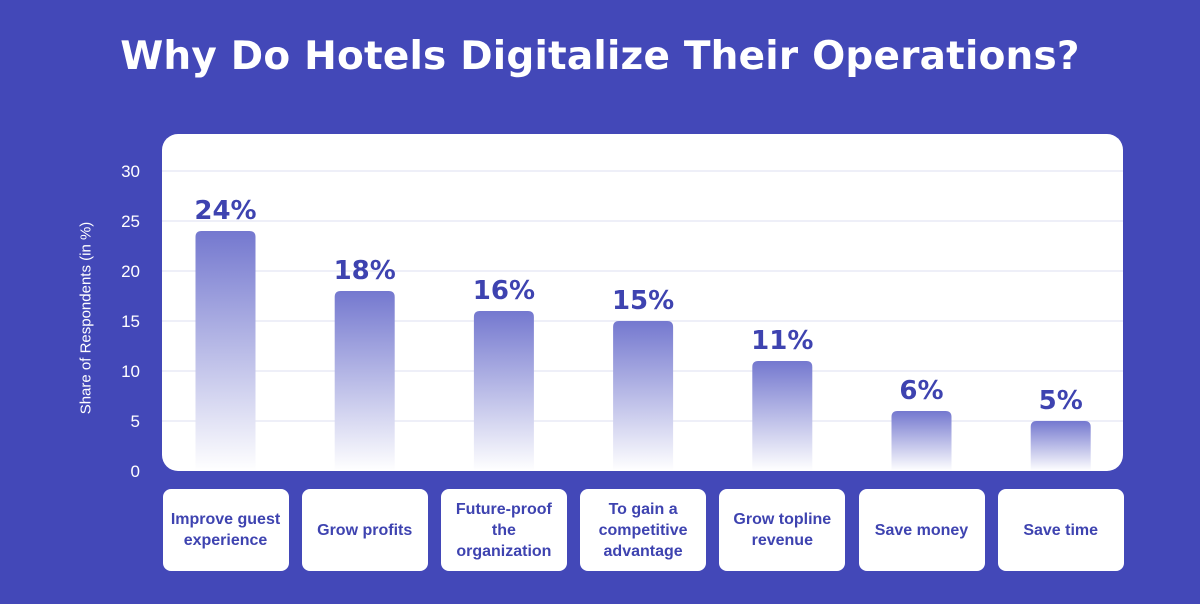 This screenshot has height=604, width=1200. Describe the element at coordinates (135, 471) in the screenshot. I see `y-tick-label: 0` at that location.